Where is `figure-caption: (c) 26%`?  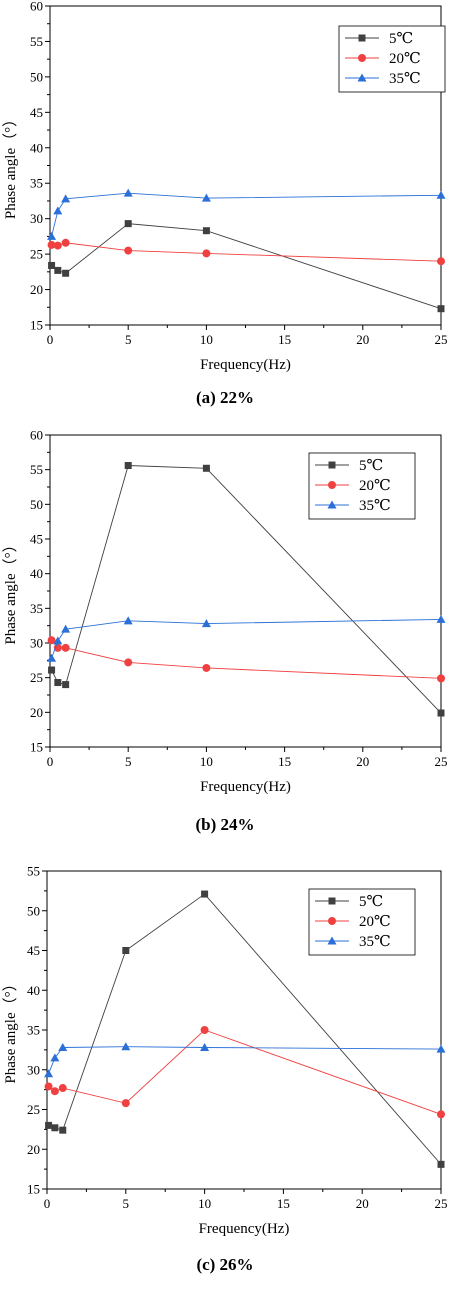 figure-caption: (c) 26% is located at coordinates (224, 1264).